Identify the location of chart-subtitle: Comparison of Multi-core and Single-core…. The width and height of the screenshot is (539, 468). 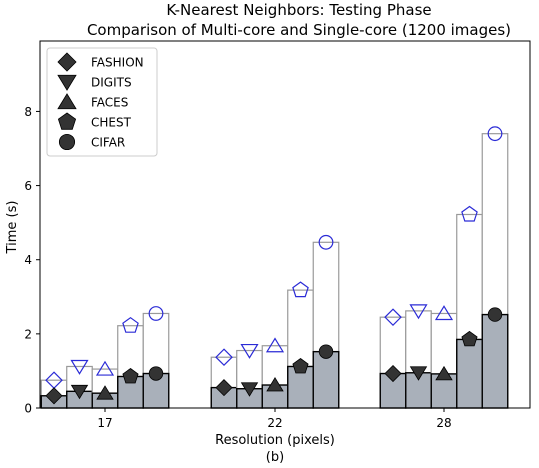
(299, 30).